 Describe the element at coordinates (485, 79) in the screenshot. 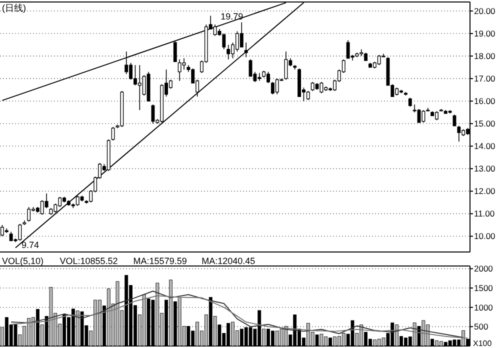

I see `y-tick-label: 17.00` at that location.